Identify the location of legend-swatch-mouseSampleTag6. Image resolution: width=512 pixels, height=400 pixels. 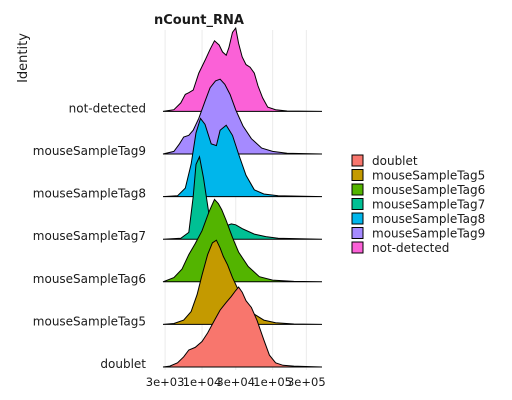
(357, 189).